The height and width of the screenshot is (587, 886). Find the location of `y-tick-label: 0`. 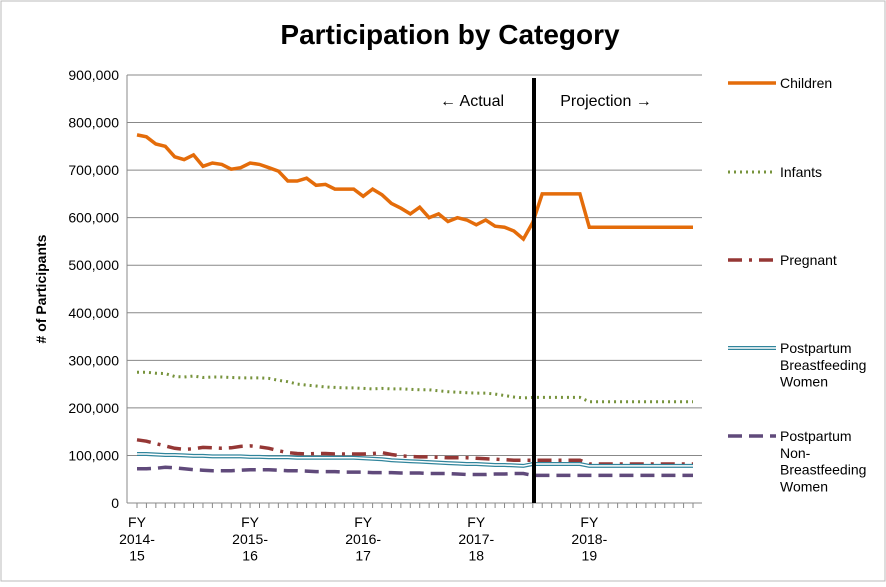

y-tick-label: 0 is located at coordinates (115, 503).